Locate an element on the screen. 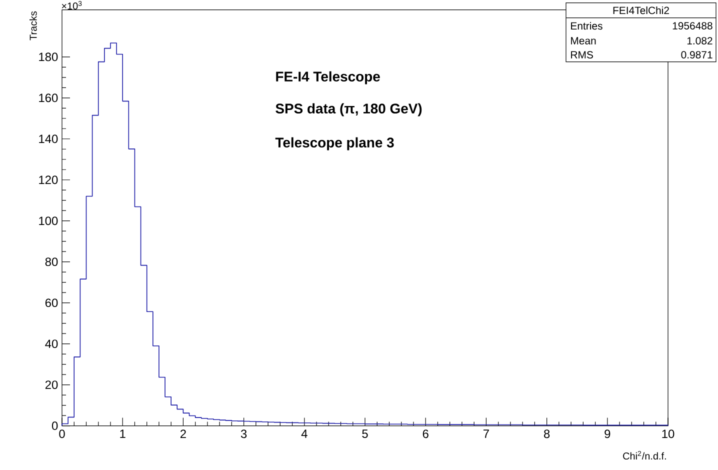  y-tick-label: 100 is located at coordinates (48, 221).